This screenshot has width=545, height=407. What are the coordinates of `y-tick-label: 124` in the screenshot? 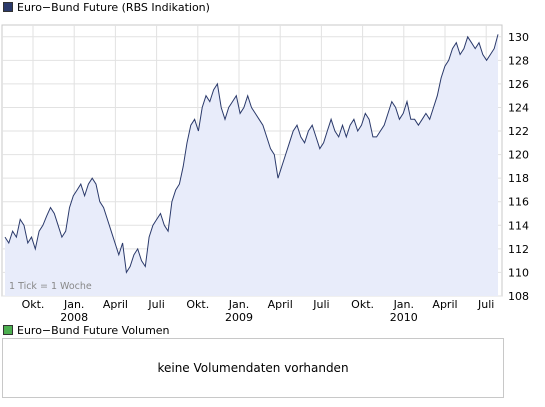 It's located at (518, 107).